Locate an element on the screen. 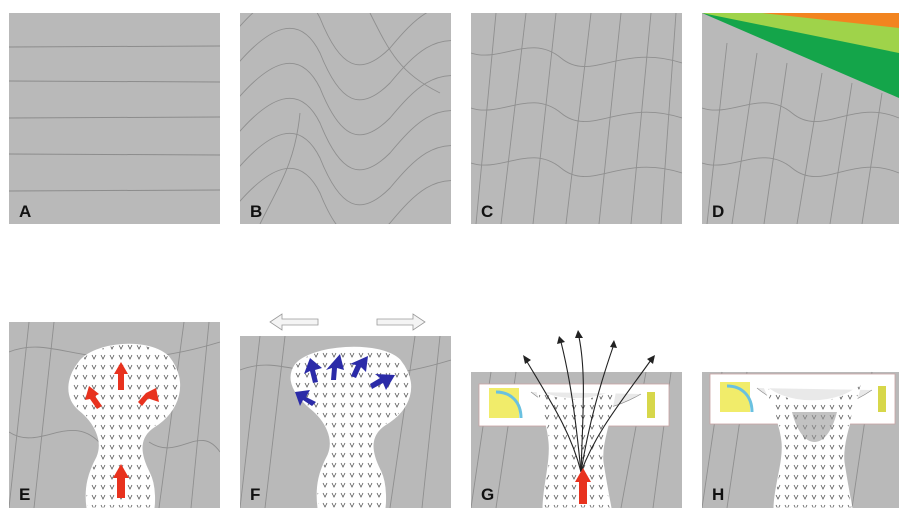 The width and height of the screenshot is (899, 508). panel-label-a: A is located at coordinates (25, 211).